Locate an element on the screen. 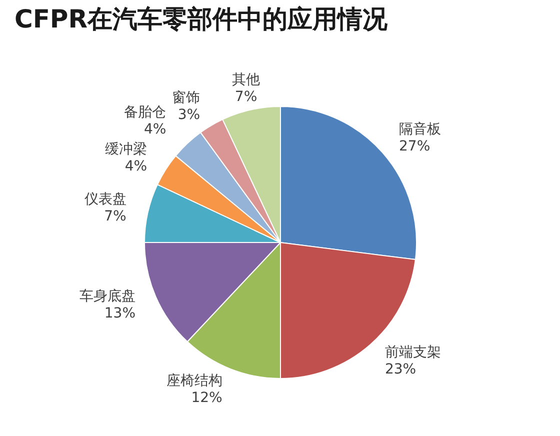 Image resolution: width=560 pixels, height=436 pixels. data-label: 3% is located at coordinates (189, 115).